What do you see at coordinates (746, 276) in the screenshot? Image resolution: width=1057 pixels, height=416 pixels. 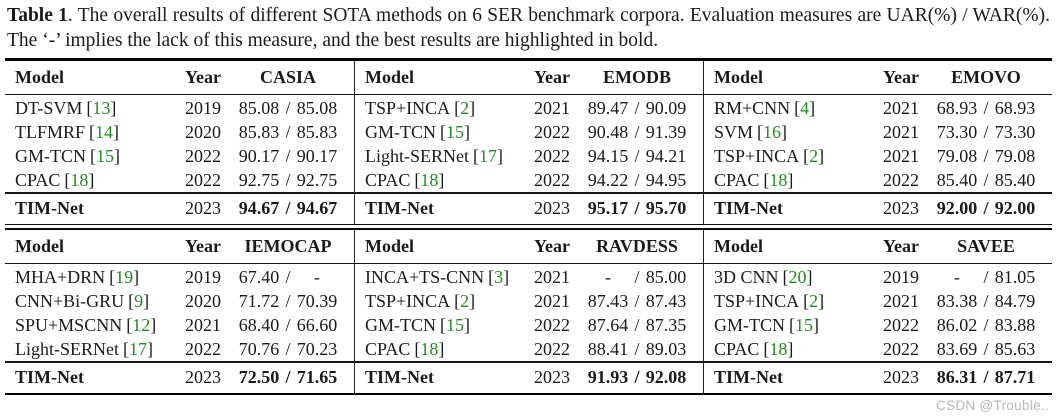 I see `model-name: 3D CNN` at bounding box center [746, 276].